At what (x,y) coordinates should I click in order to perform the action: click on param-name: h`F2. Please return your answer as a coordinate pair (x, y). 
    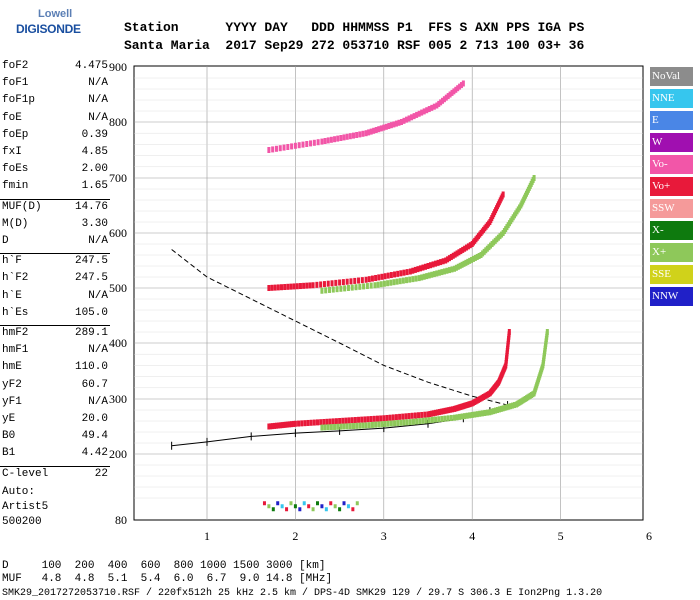
    Looking at the image, I should click on (15, 278).